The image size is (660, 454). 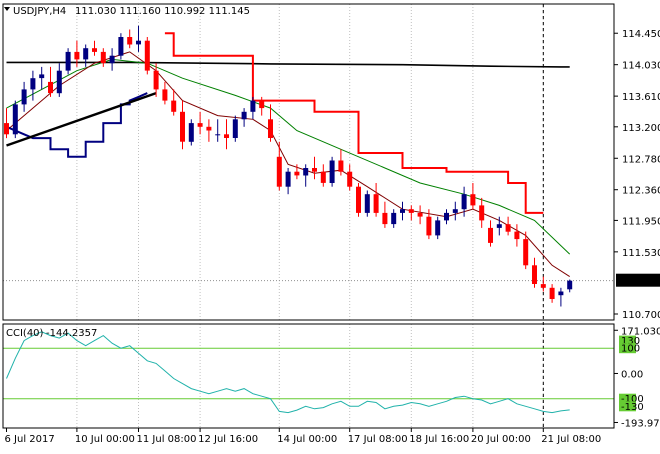 What do you see at coordinates (632, 375) in the screenshot?
I see `cci-tick-label: 0.00` at bounding box center [632, 375].